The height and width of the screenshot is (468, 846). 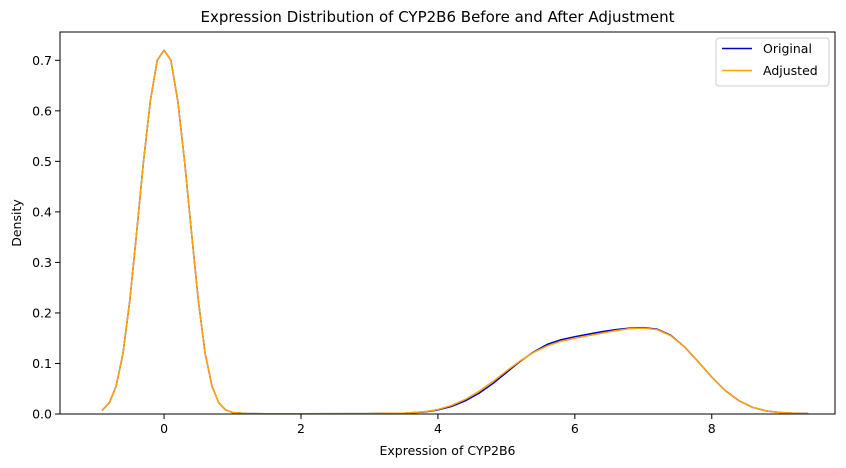 I want to click on y-tick-label: 0.7, so click(x=42, y=60).